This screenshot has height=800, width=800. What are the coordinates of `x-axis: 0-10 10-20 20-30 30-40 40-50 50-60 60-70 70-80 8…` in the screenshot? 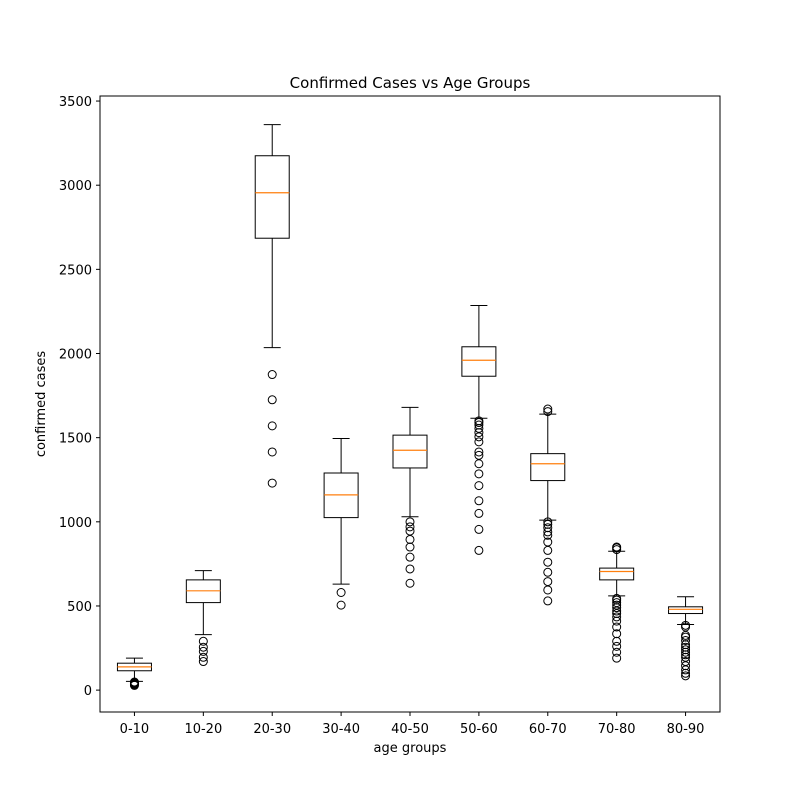 It's located at (412, 724).